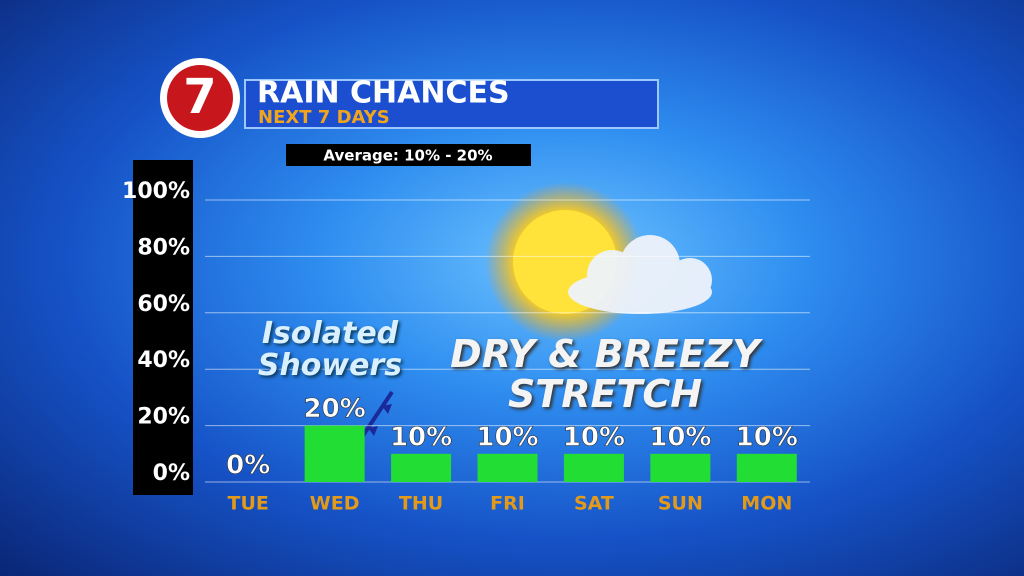 The image size is (1024, 576). What do you see at coordinates (324, 117) in the screenshot?
I see `chart-subtitle: NEXT 7 DAYS` at bounding box center [324, 117].